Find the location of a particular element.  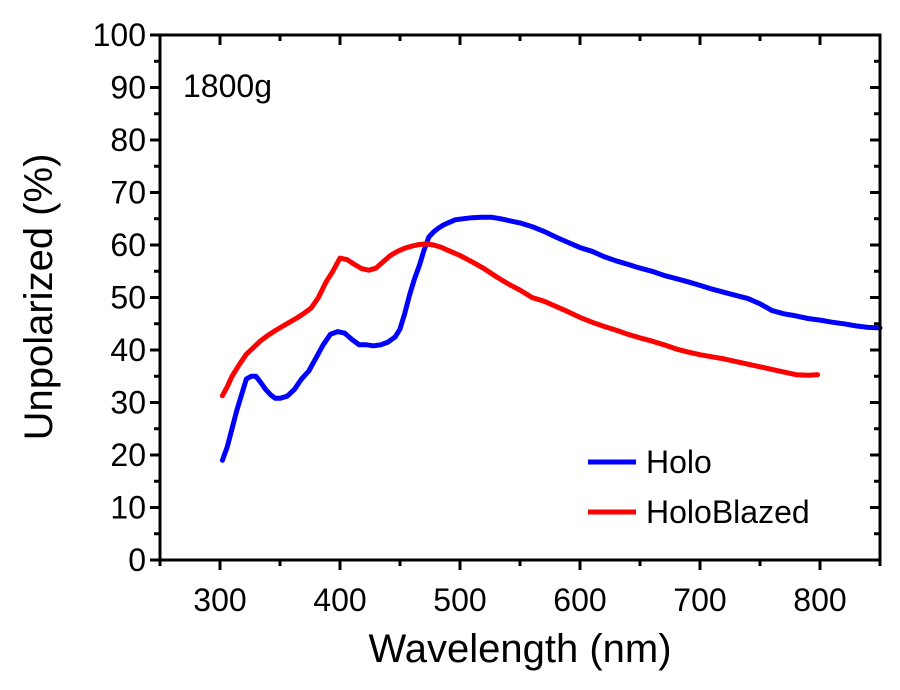

y-tick-label: 20 is located at coordinates (128, 455).